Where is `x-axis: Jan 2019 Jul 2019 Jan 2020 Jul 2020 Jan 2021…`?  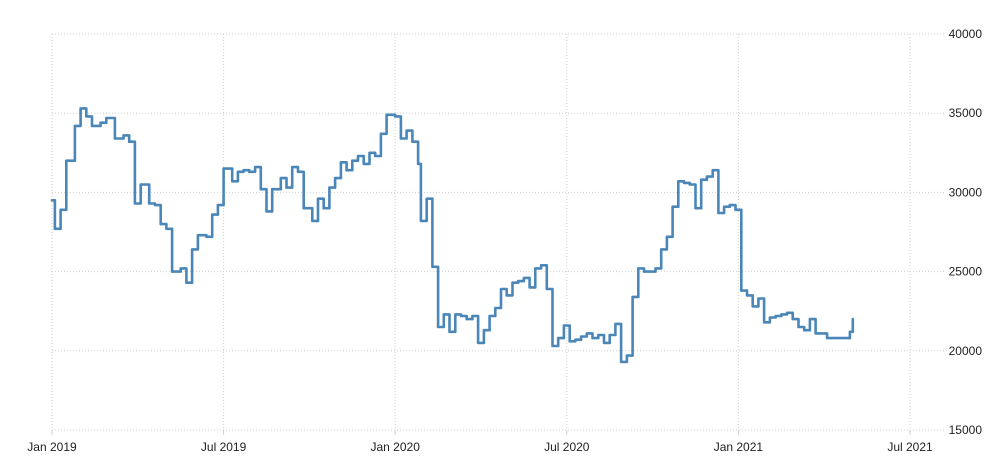
x-axis: Jan 2019 Jul 2019 Jan 2020 Jul 2020 Jan 2021… is located at coordinates (480, 442).